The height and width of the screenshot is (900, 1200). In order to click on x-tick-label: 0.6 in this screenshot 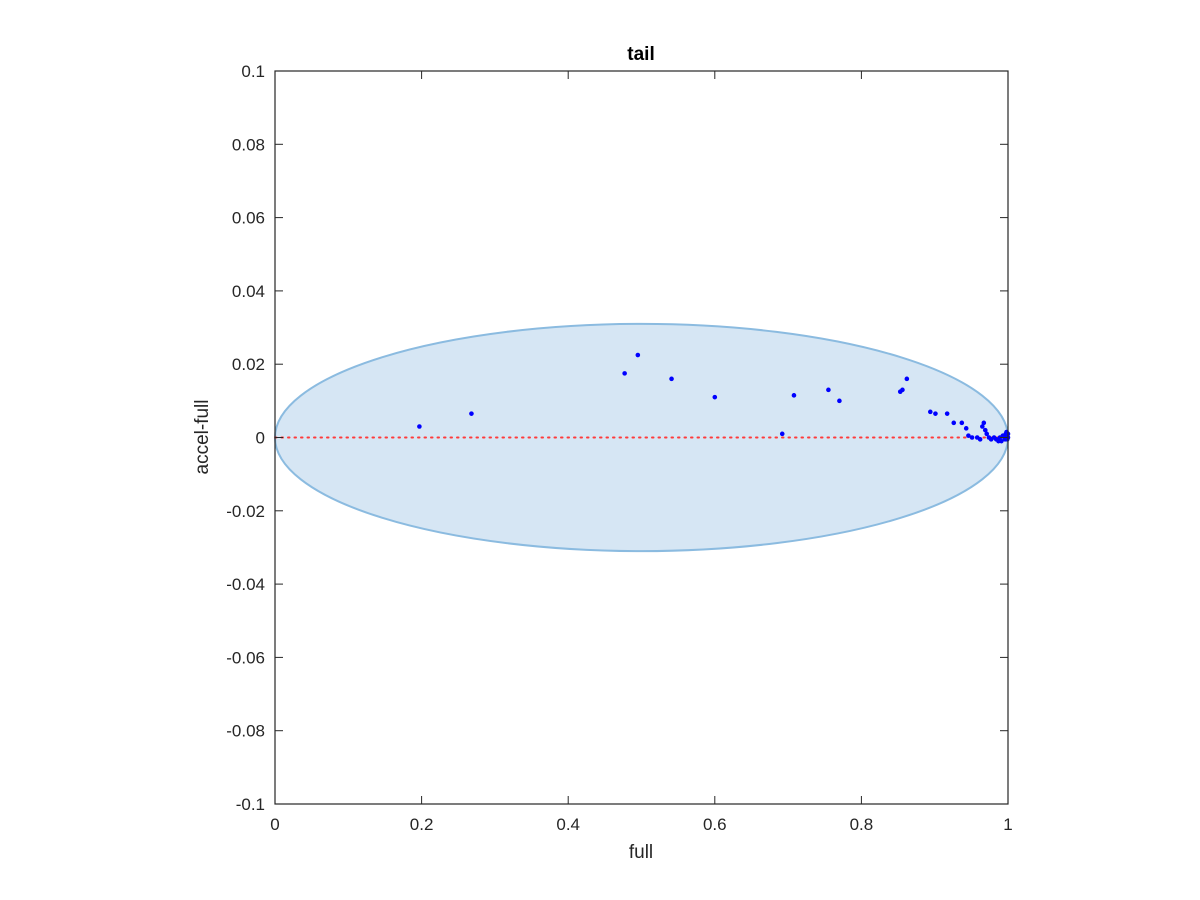, I will do `click(715, 824)`.